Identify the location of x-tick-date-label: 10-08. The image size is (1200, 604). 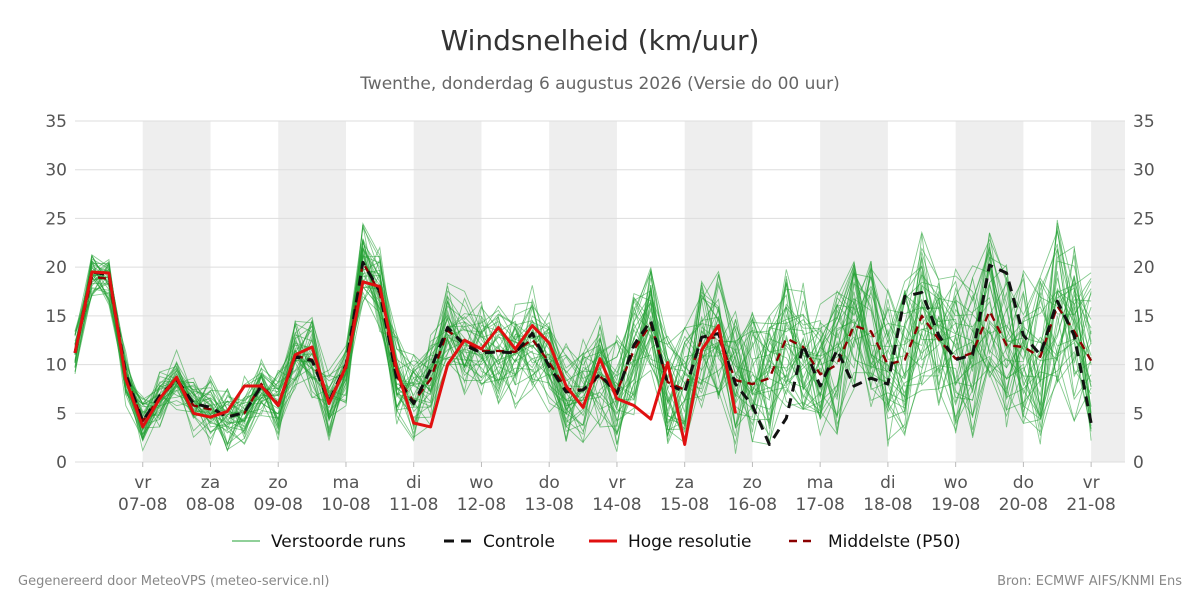
(345, 505).